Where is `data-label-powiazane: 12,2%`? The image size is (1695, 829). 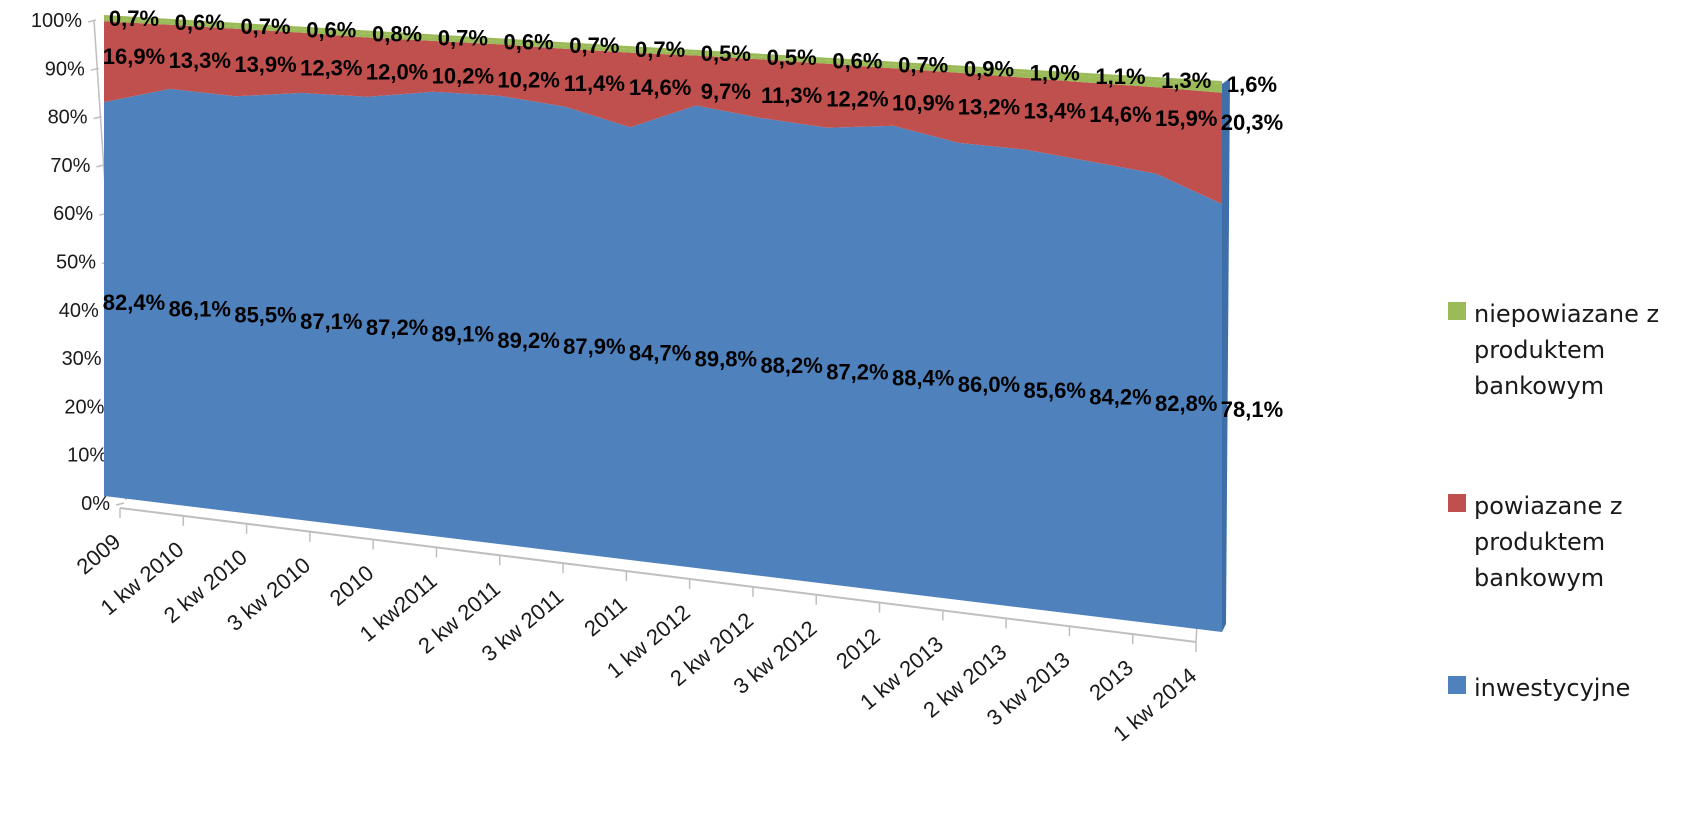
data-label-powiazane: 12,2% is located at coordinates (857, 99).